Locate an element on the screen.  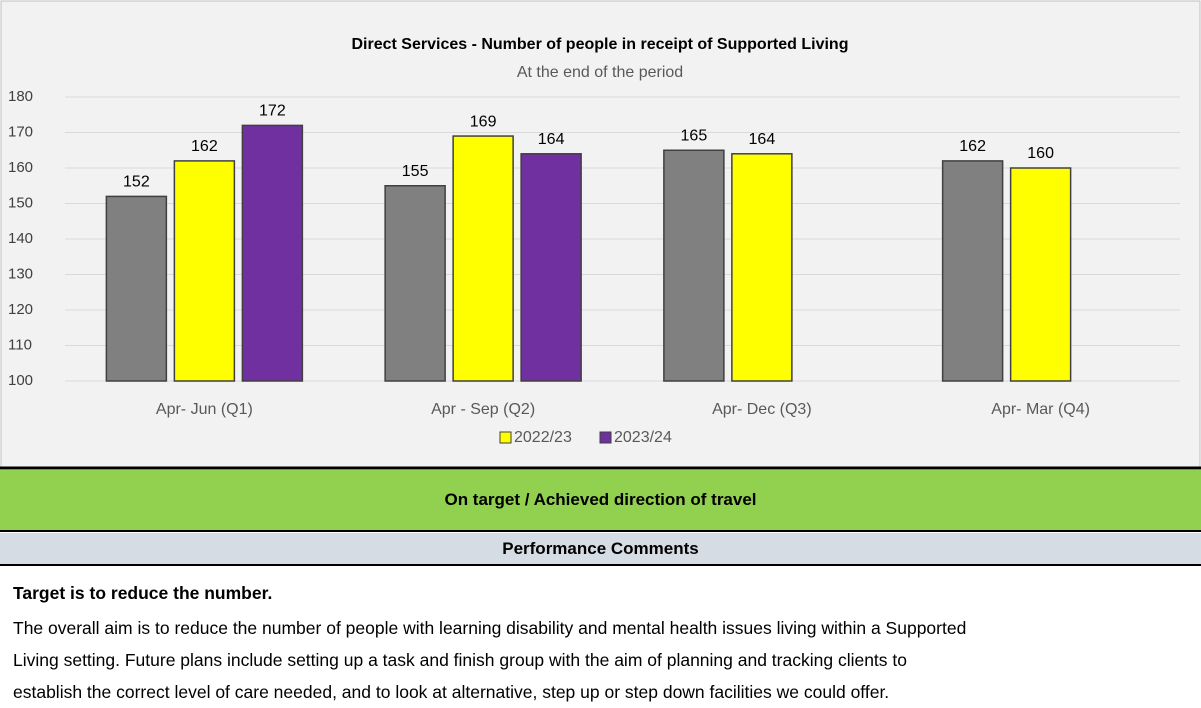
y-tick-label: 150 is located at coordinates (20, 202).